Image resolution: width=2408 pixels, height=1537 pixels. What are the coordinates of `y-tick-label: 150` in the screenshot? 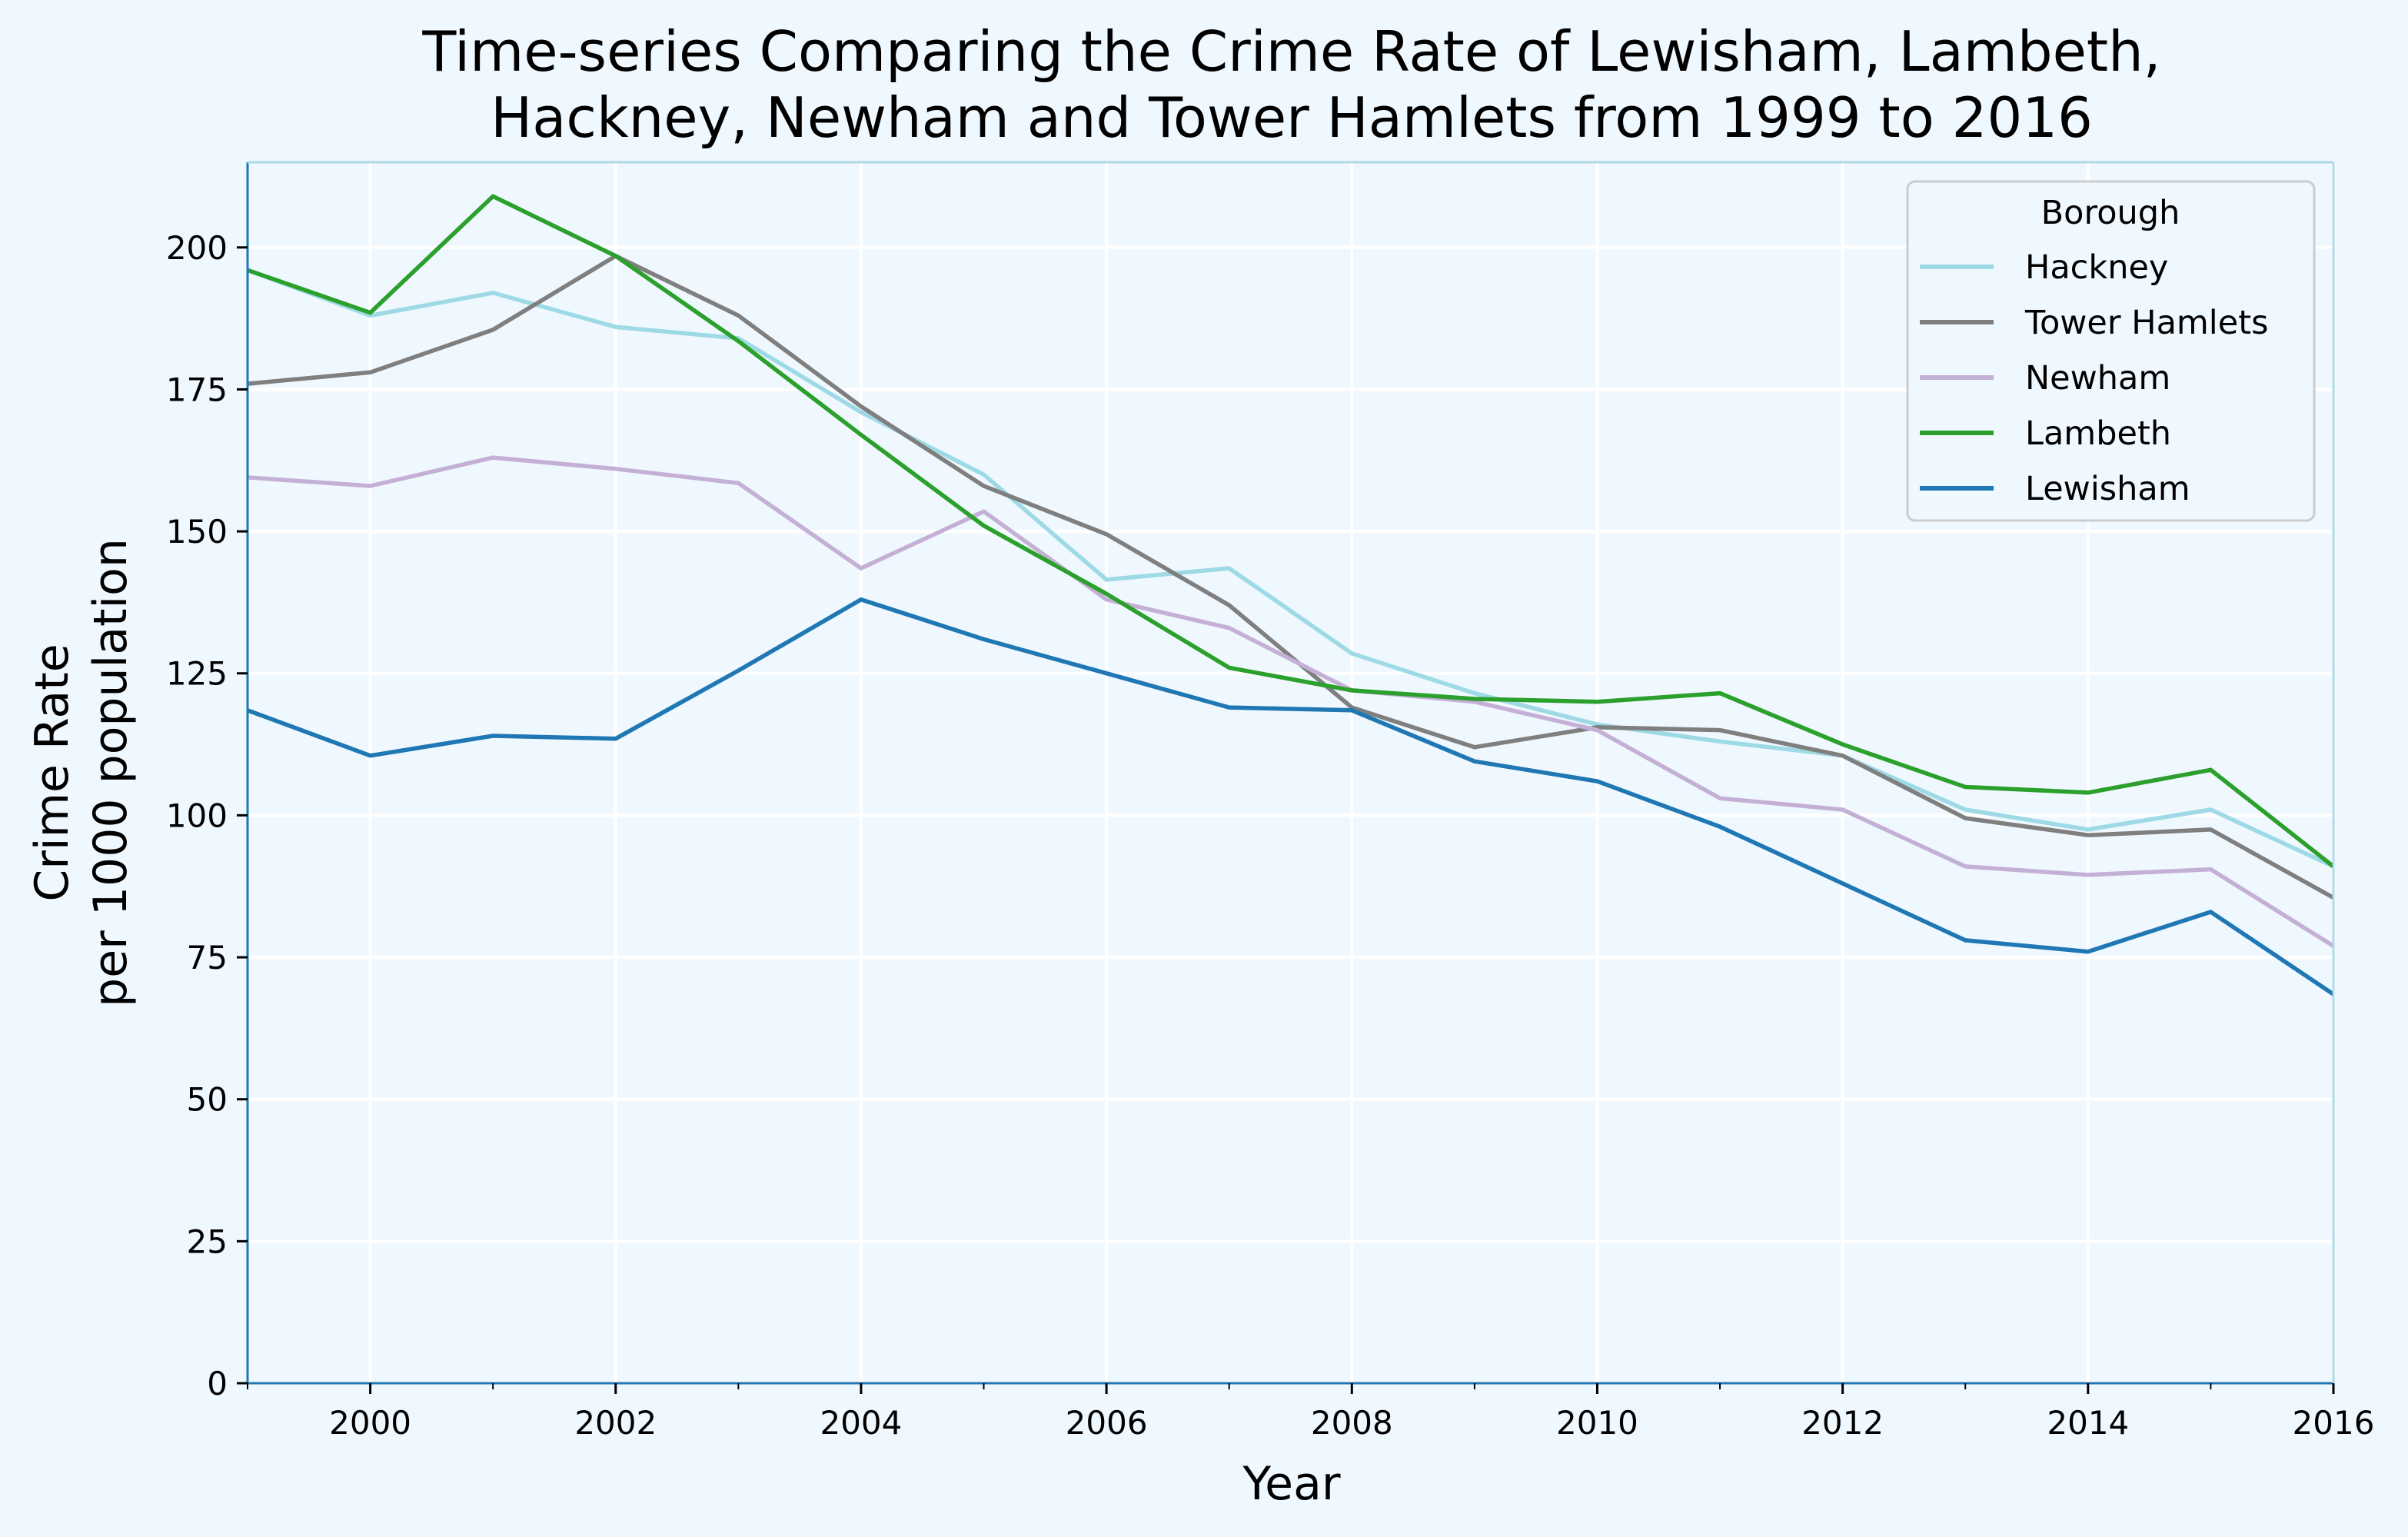 It's located at (197, 532).